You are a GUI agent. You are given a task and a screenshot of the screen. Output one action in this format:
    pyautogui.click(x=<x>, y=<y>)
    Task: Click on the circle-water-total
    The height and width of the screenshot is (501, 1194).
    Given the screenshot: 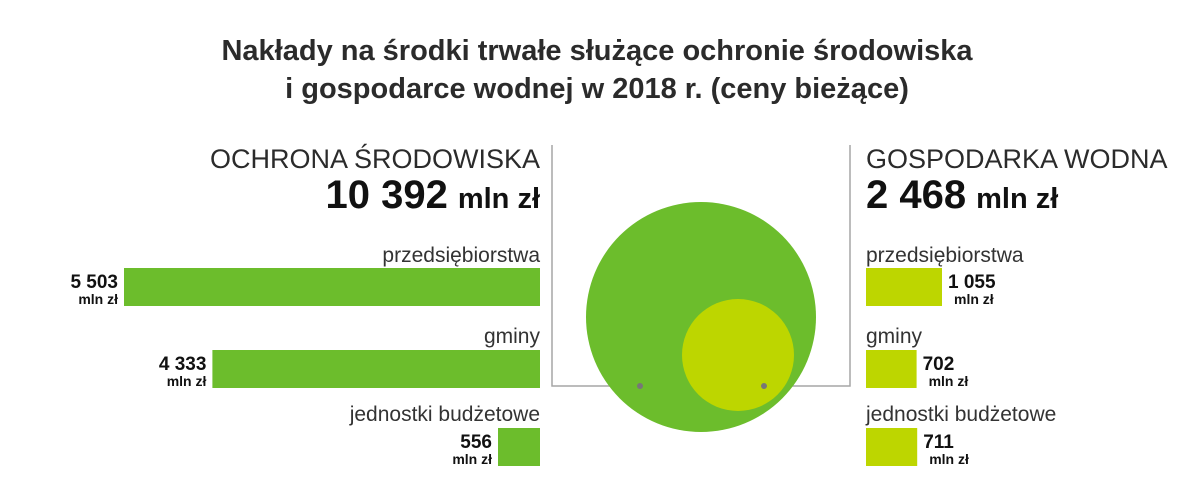 What is the action you would take?
    pyautogui.click(x=738, y=355)
    